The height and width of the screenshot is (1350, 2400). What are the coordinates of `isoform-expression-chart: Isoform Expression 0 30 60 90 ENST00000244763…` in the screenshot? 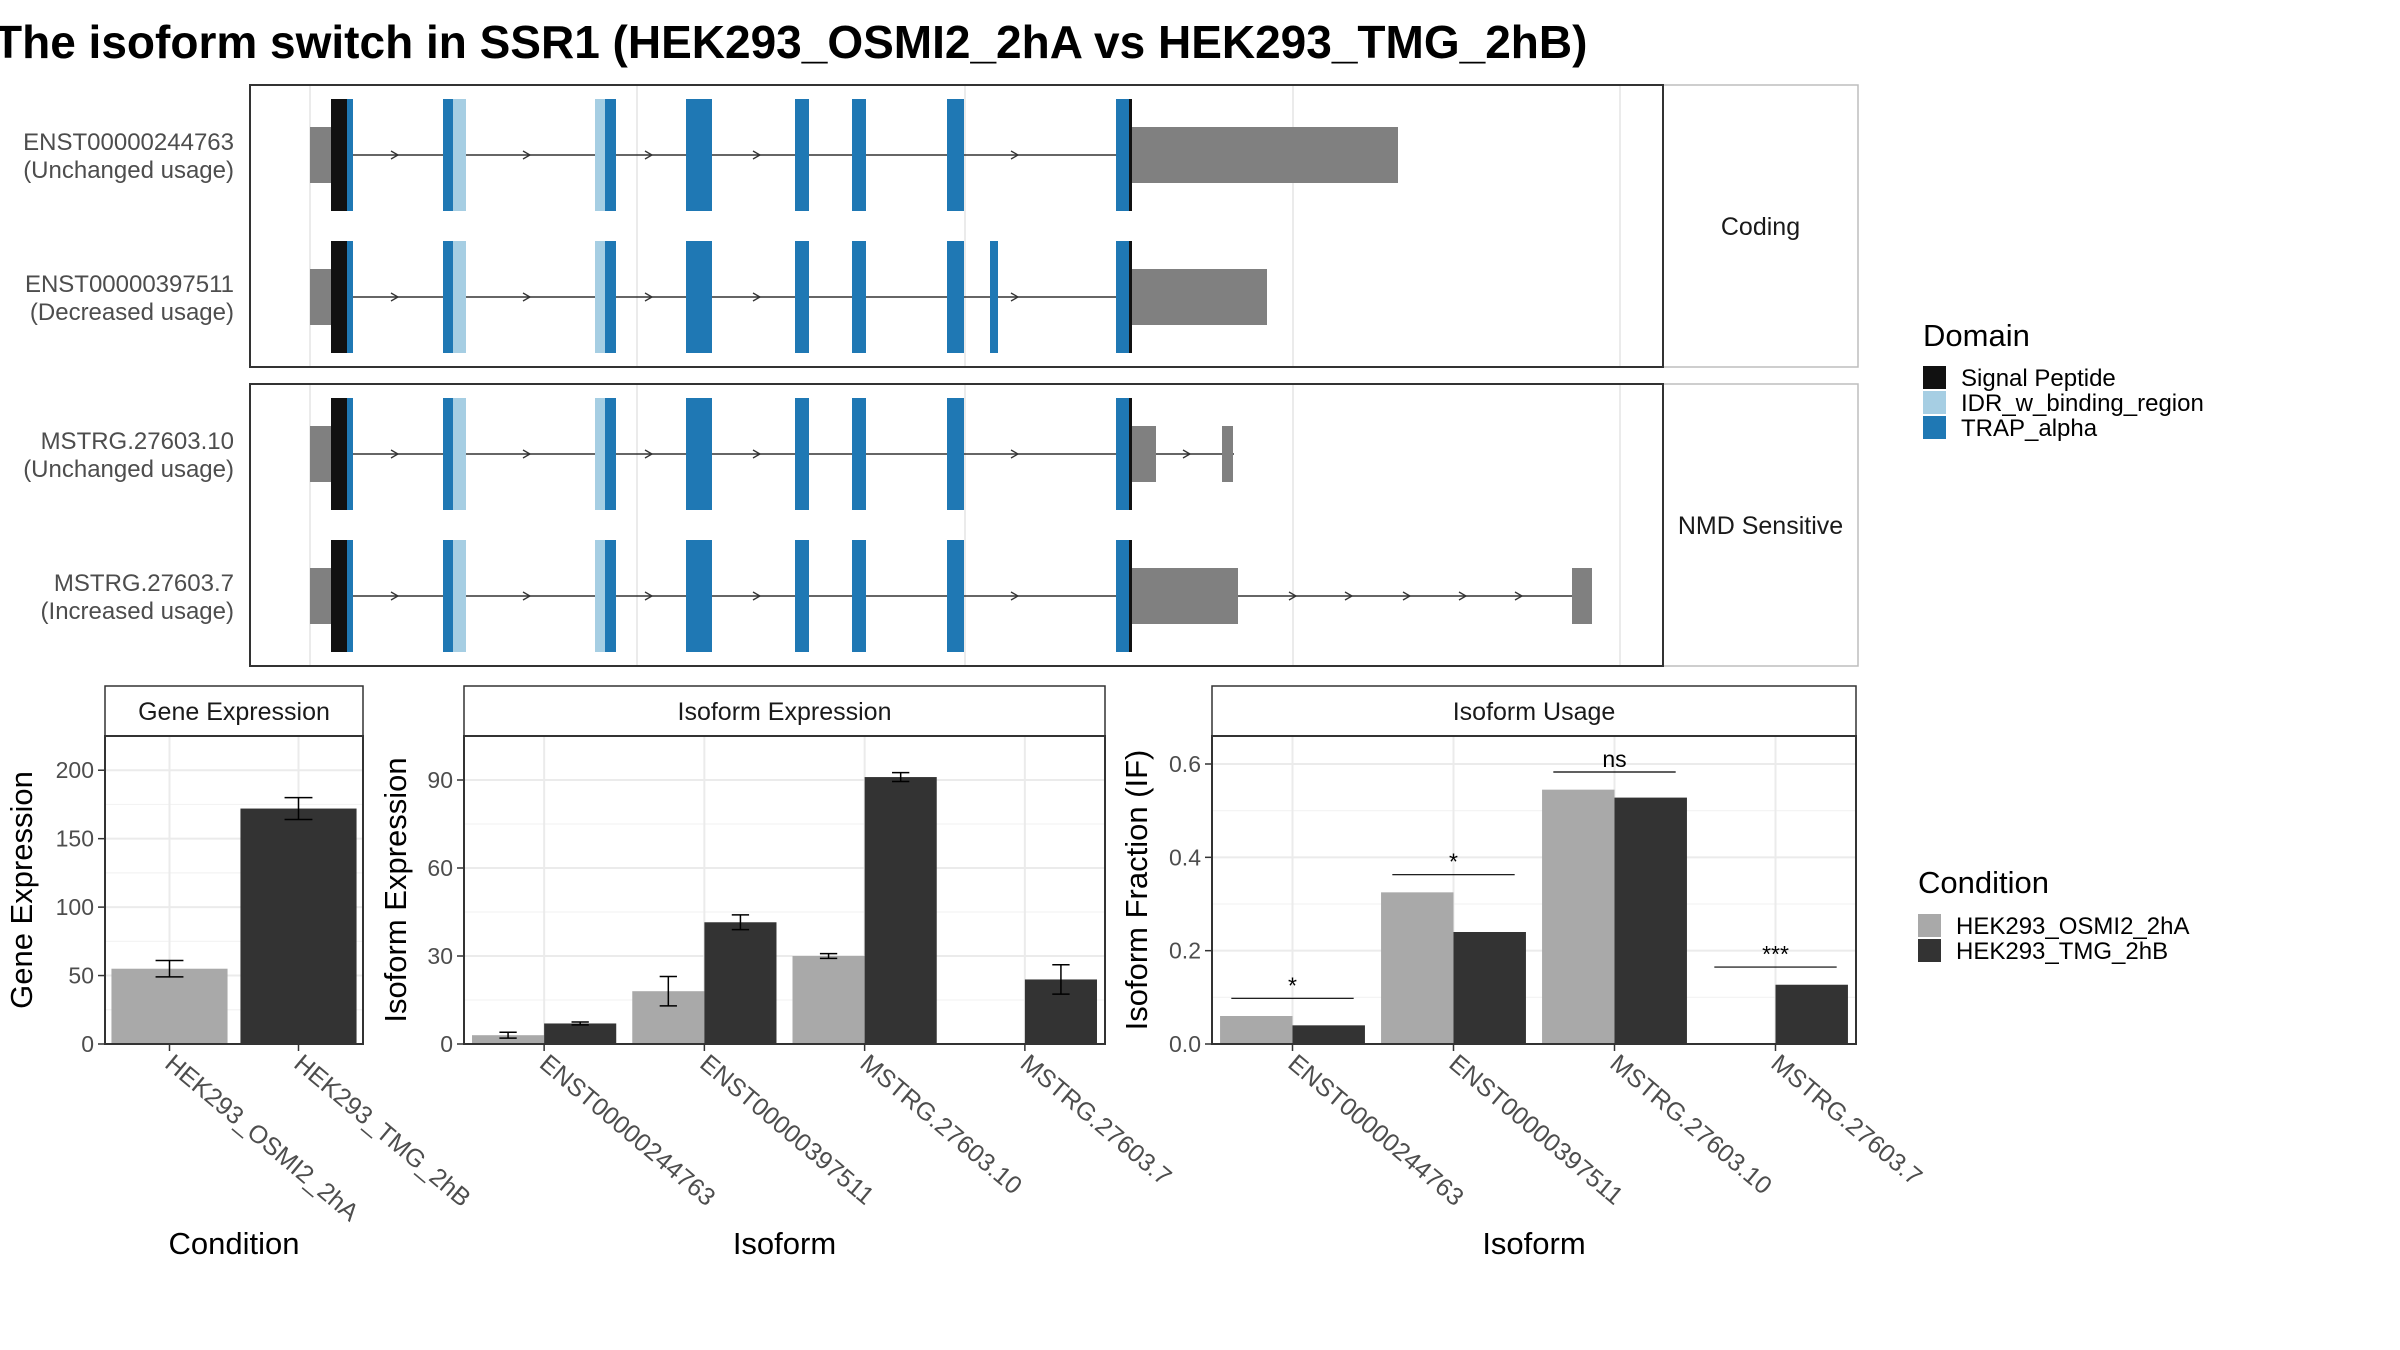 It's located at (777, 973).